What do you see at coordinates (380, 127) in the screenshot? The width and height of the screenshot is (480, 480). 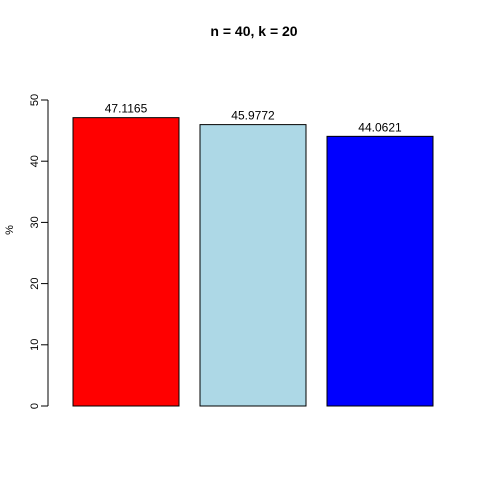 I see `bar-value-label-3: 44.0621` at bounding box center [380, 127].